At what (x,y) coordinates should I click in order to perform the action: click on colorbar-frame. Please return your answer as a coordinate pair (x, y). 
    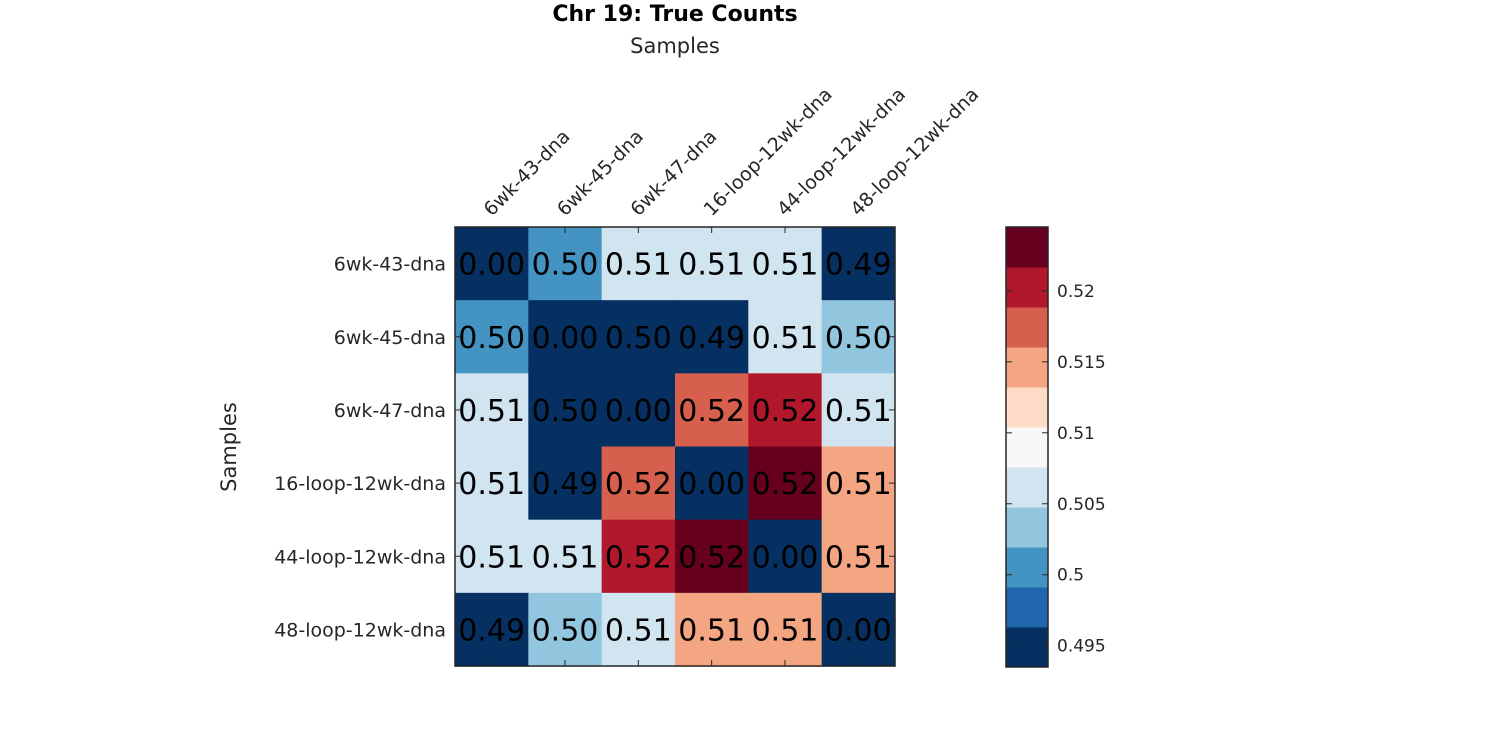
    Looking at the image, I should click on (1027, 447).